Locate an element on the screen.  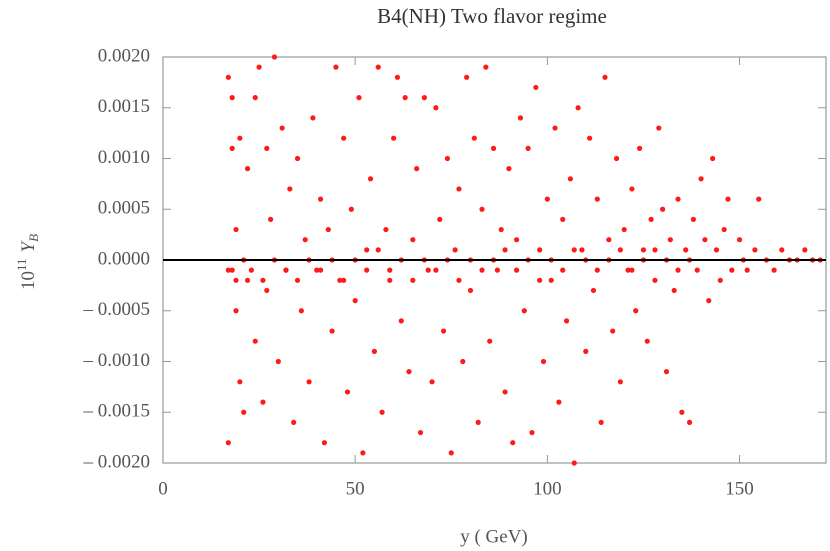
chart-title: B4(NH) Two flavor regime is located at coordinates (492, 16).